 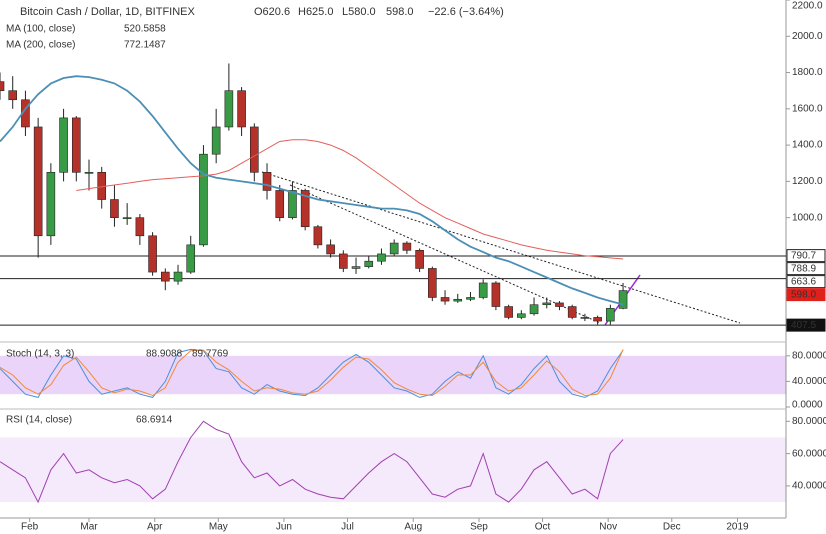 What do you see at coordinates (393, 470) in the screenshot?
I see `rsi-band` at bounding box center [393, 470].